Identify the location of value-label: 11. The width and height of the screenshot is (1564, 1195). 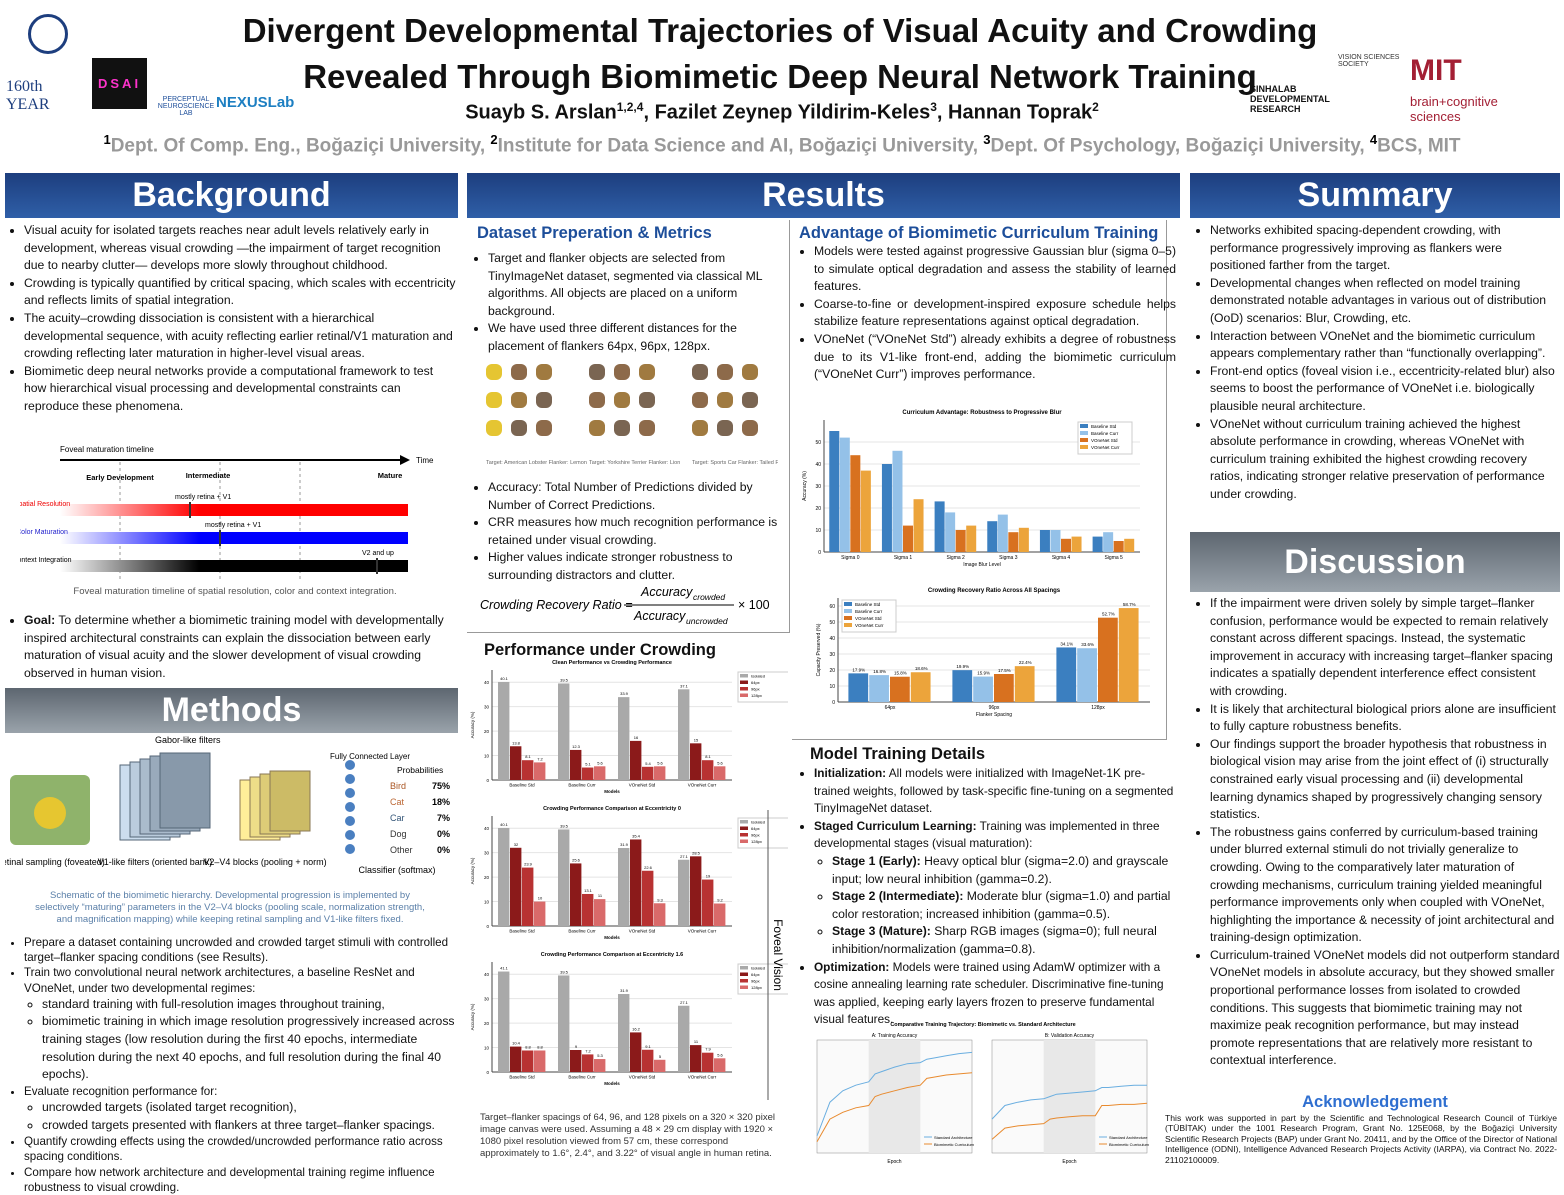
(696, 1041).